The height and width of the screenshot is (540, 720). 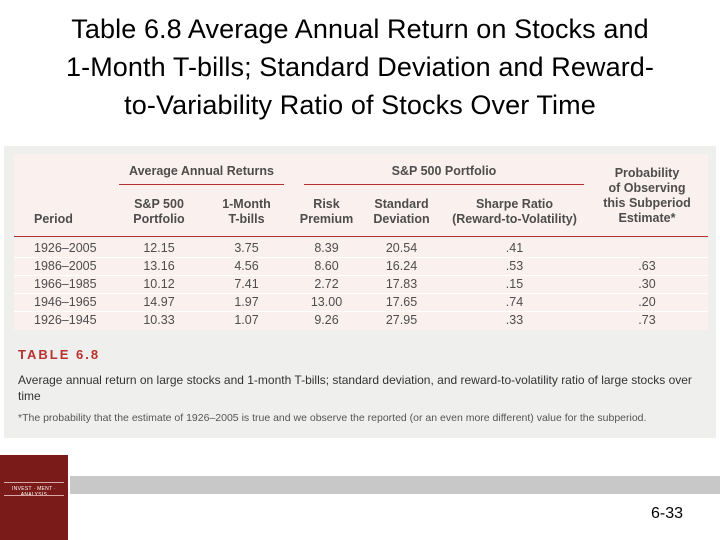 What do you see at coordinates (401, 302) in the screenshot?
I see `cell-std-dev: 17.65` at bounding box center [401, 302].